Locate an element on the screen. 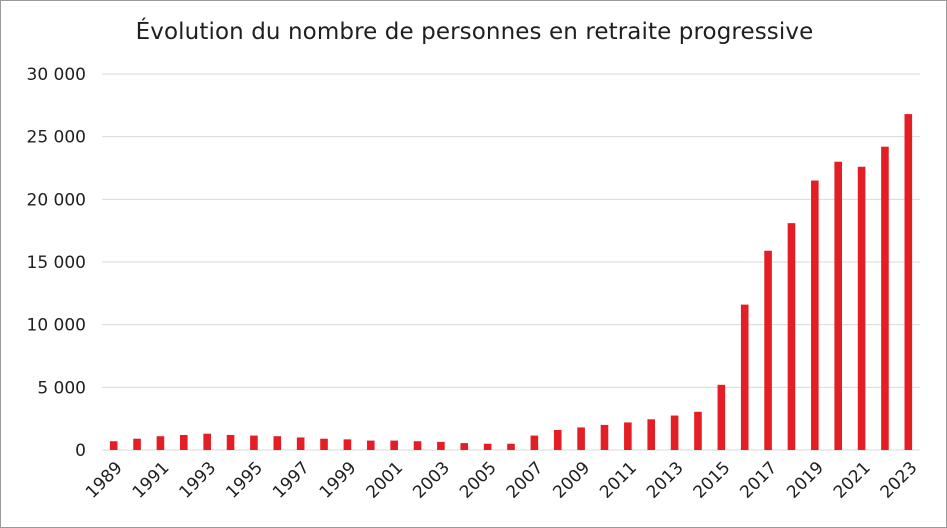 The width and height of the screenshot is (947, 528). x-tick-label: 2011 is located at coordinates (618, 480).